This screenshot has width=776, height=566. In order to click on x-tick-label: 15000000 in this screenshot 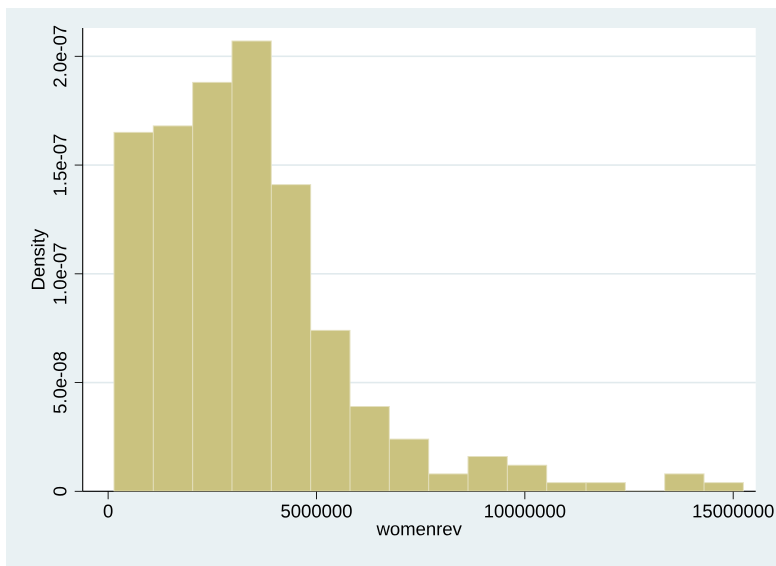, I will do `click(733, 511)`.